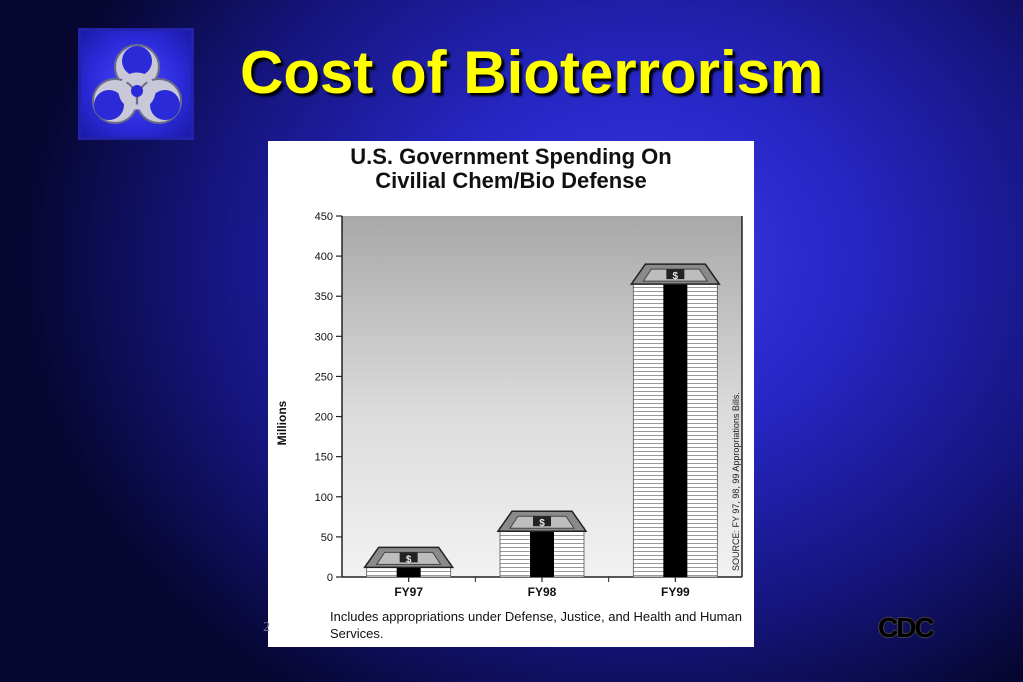  What do you see at coordinates (324, 297) in the screenshot?
I see `y-tick-label: 350` at bounding box center [324, 297].